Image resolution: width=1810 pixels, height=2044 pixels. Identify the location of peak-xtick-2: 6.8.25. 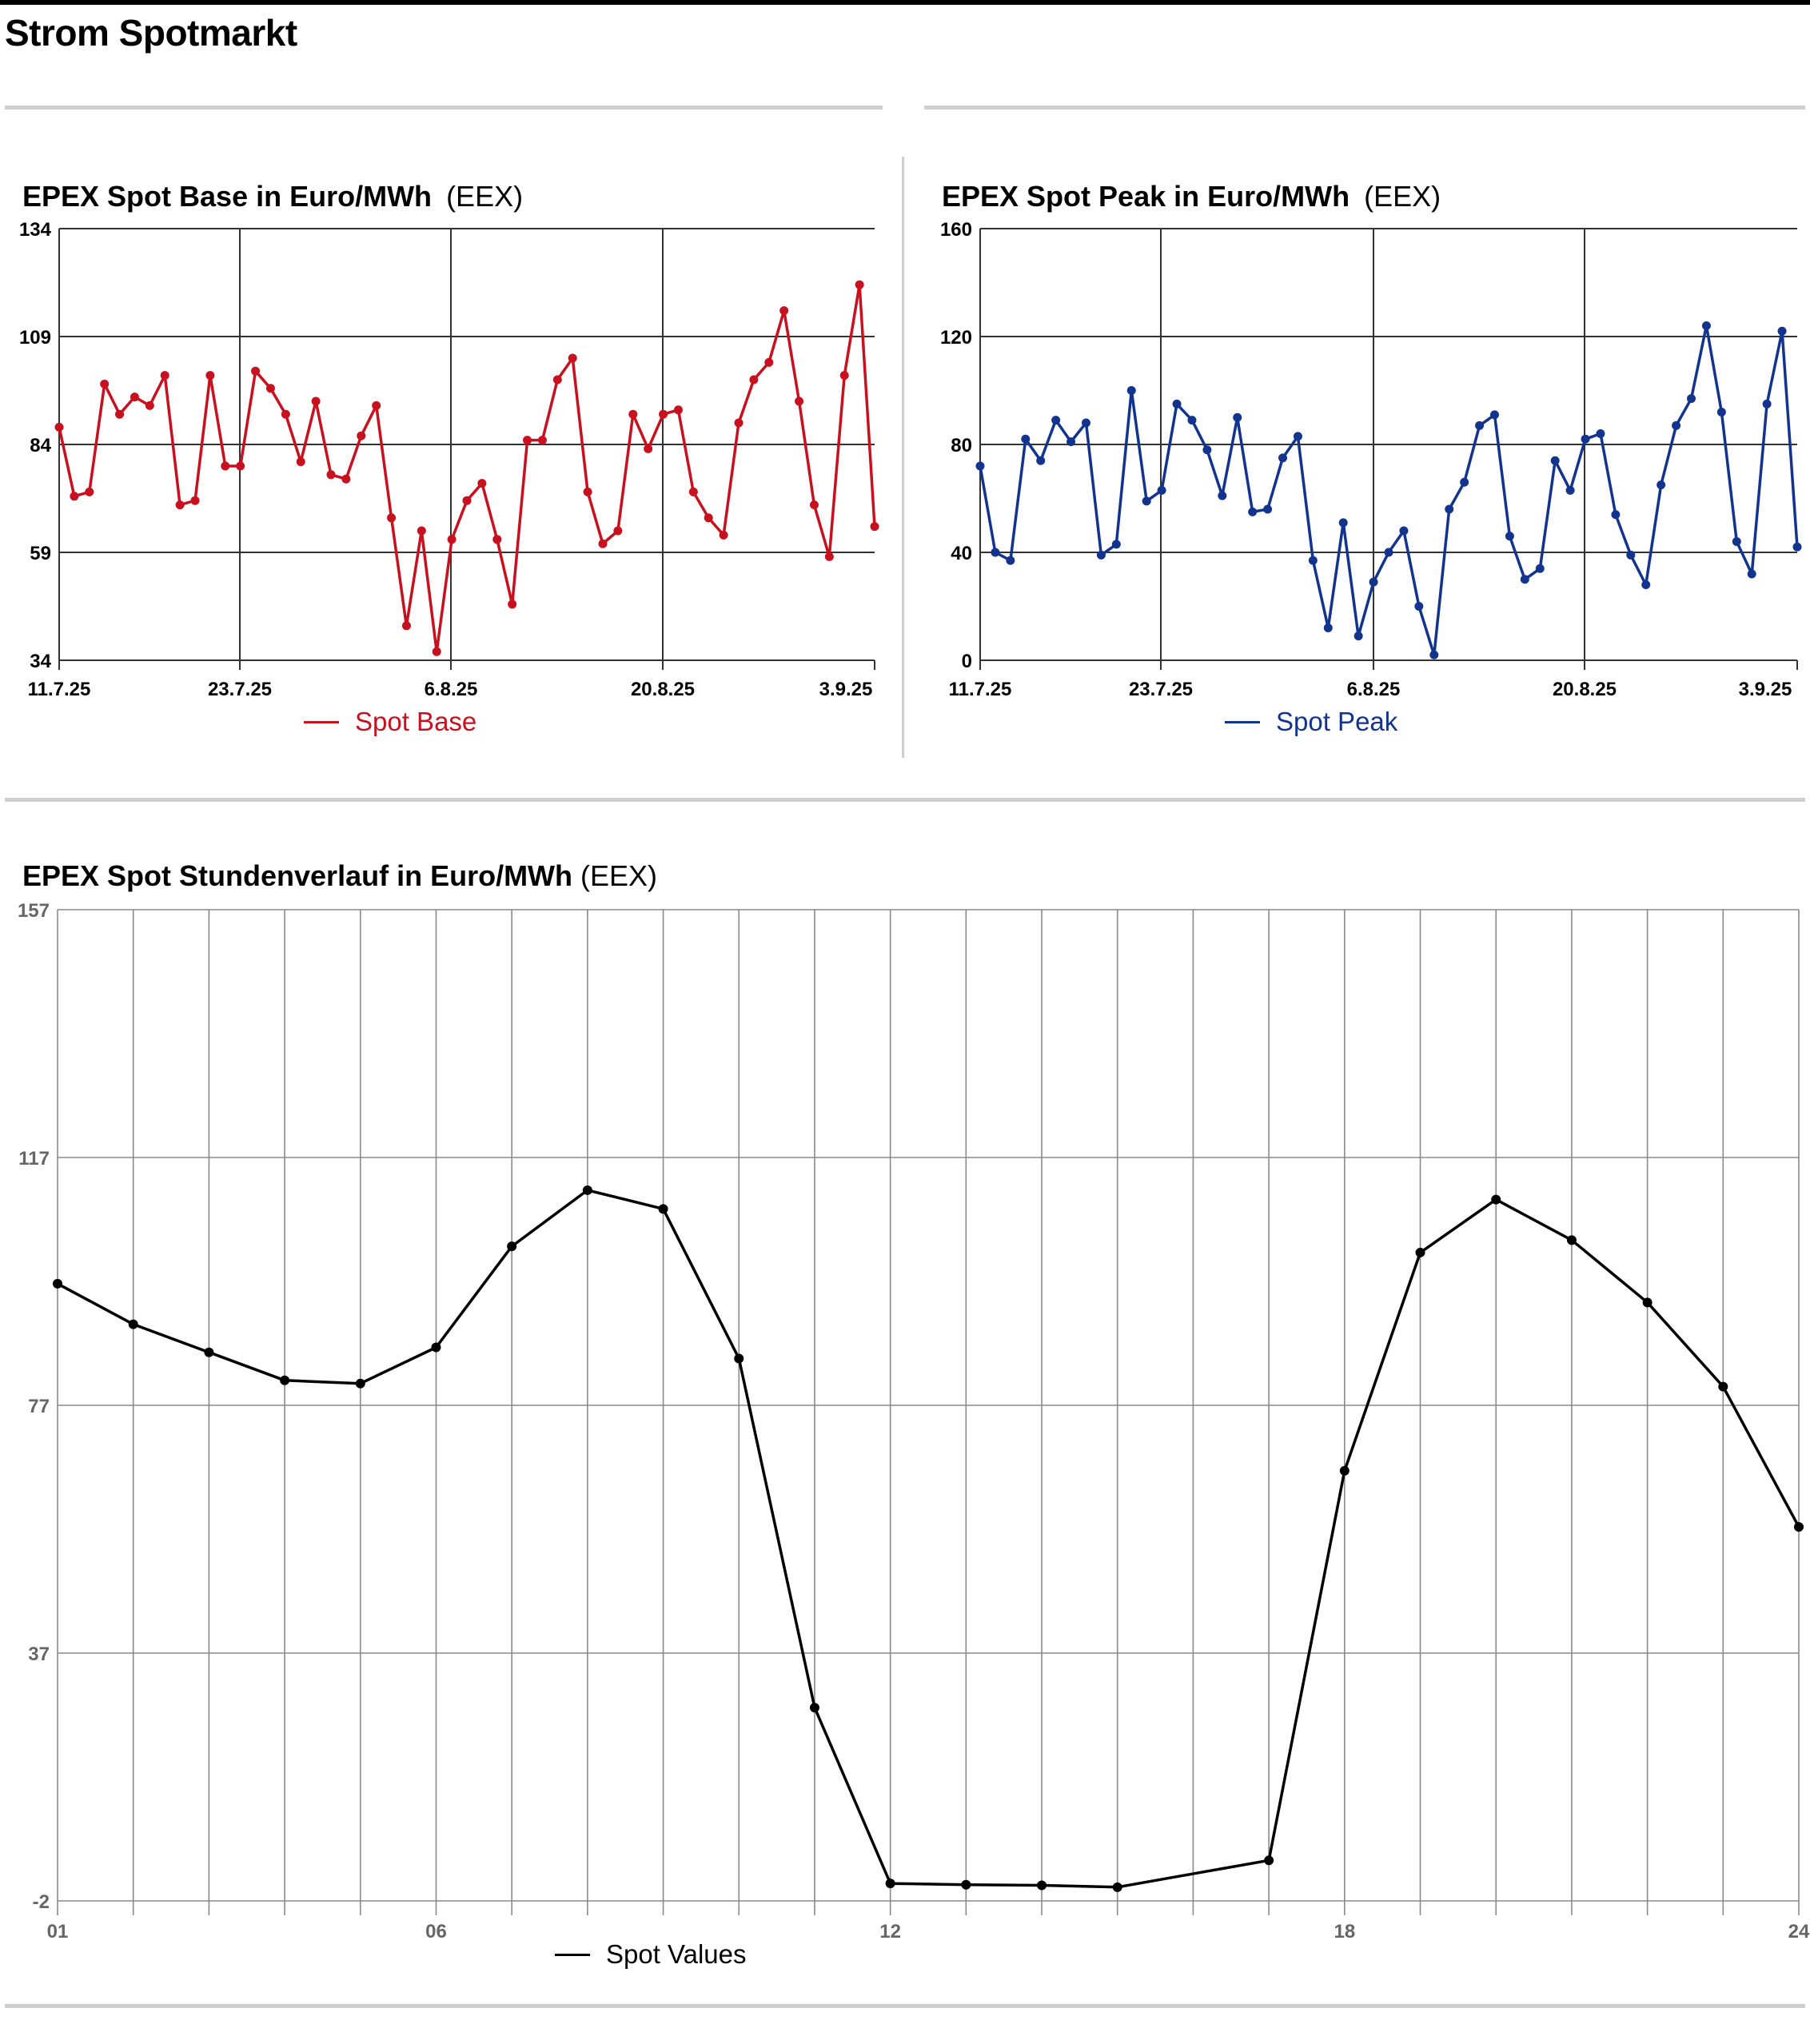
(1374, 689).